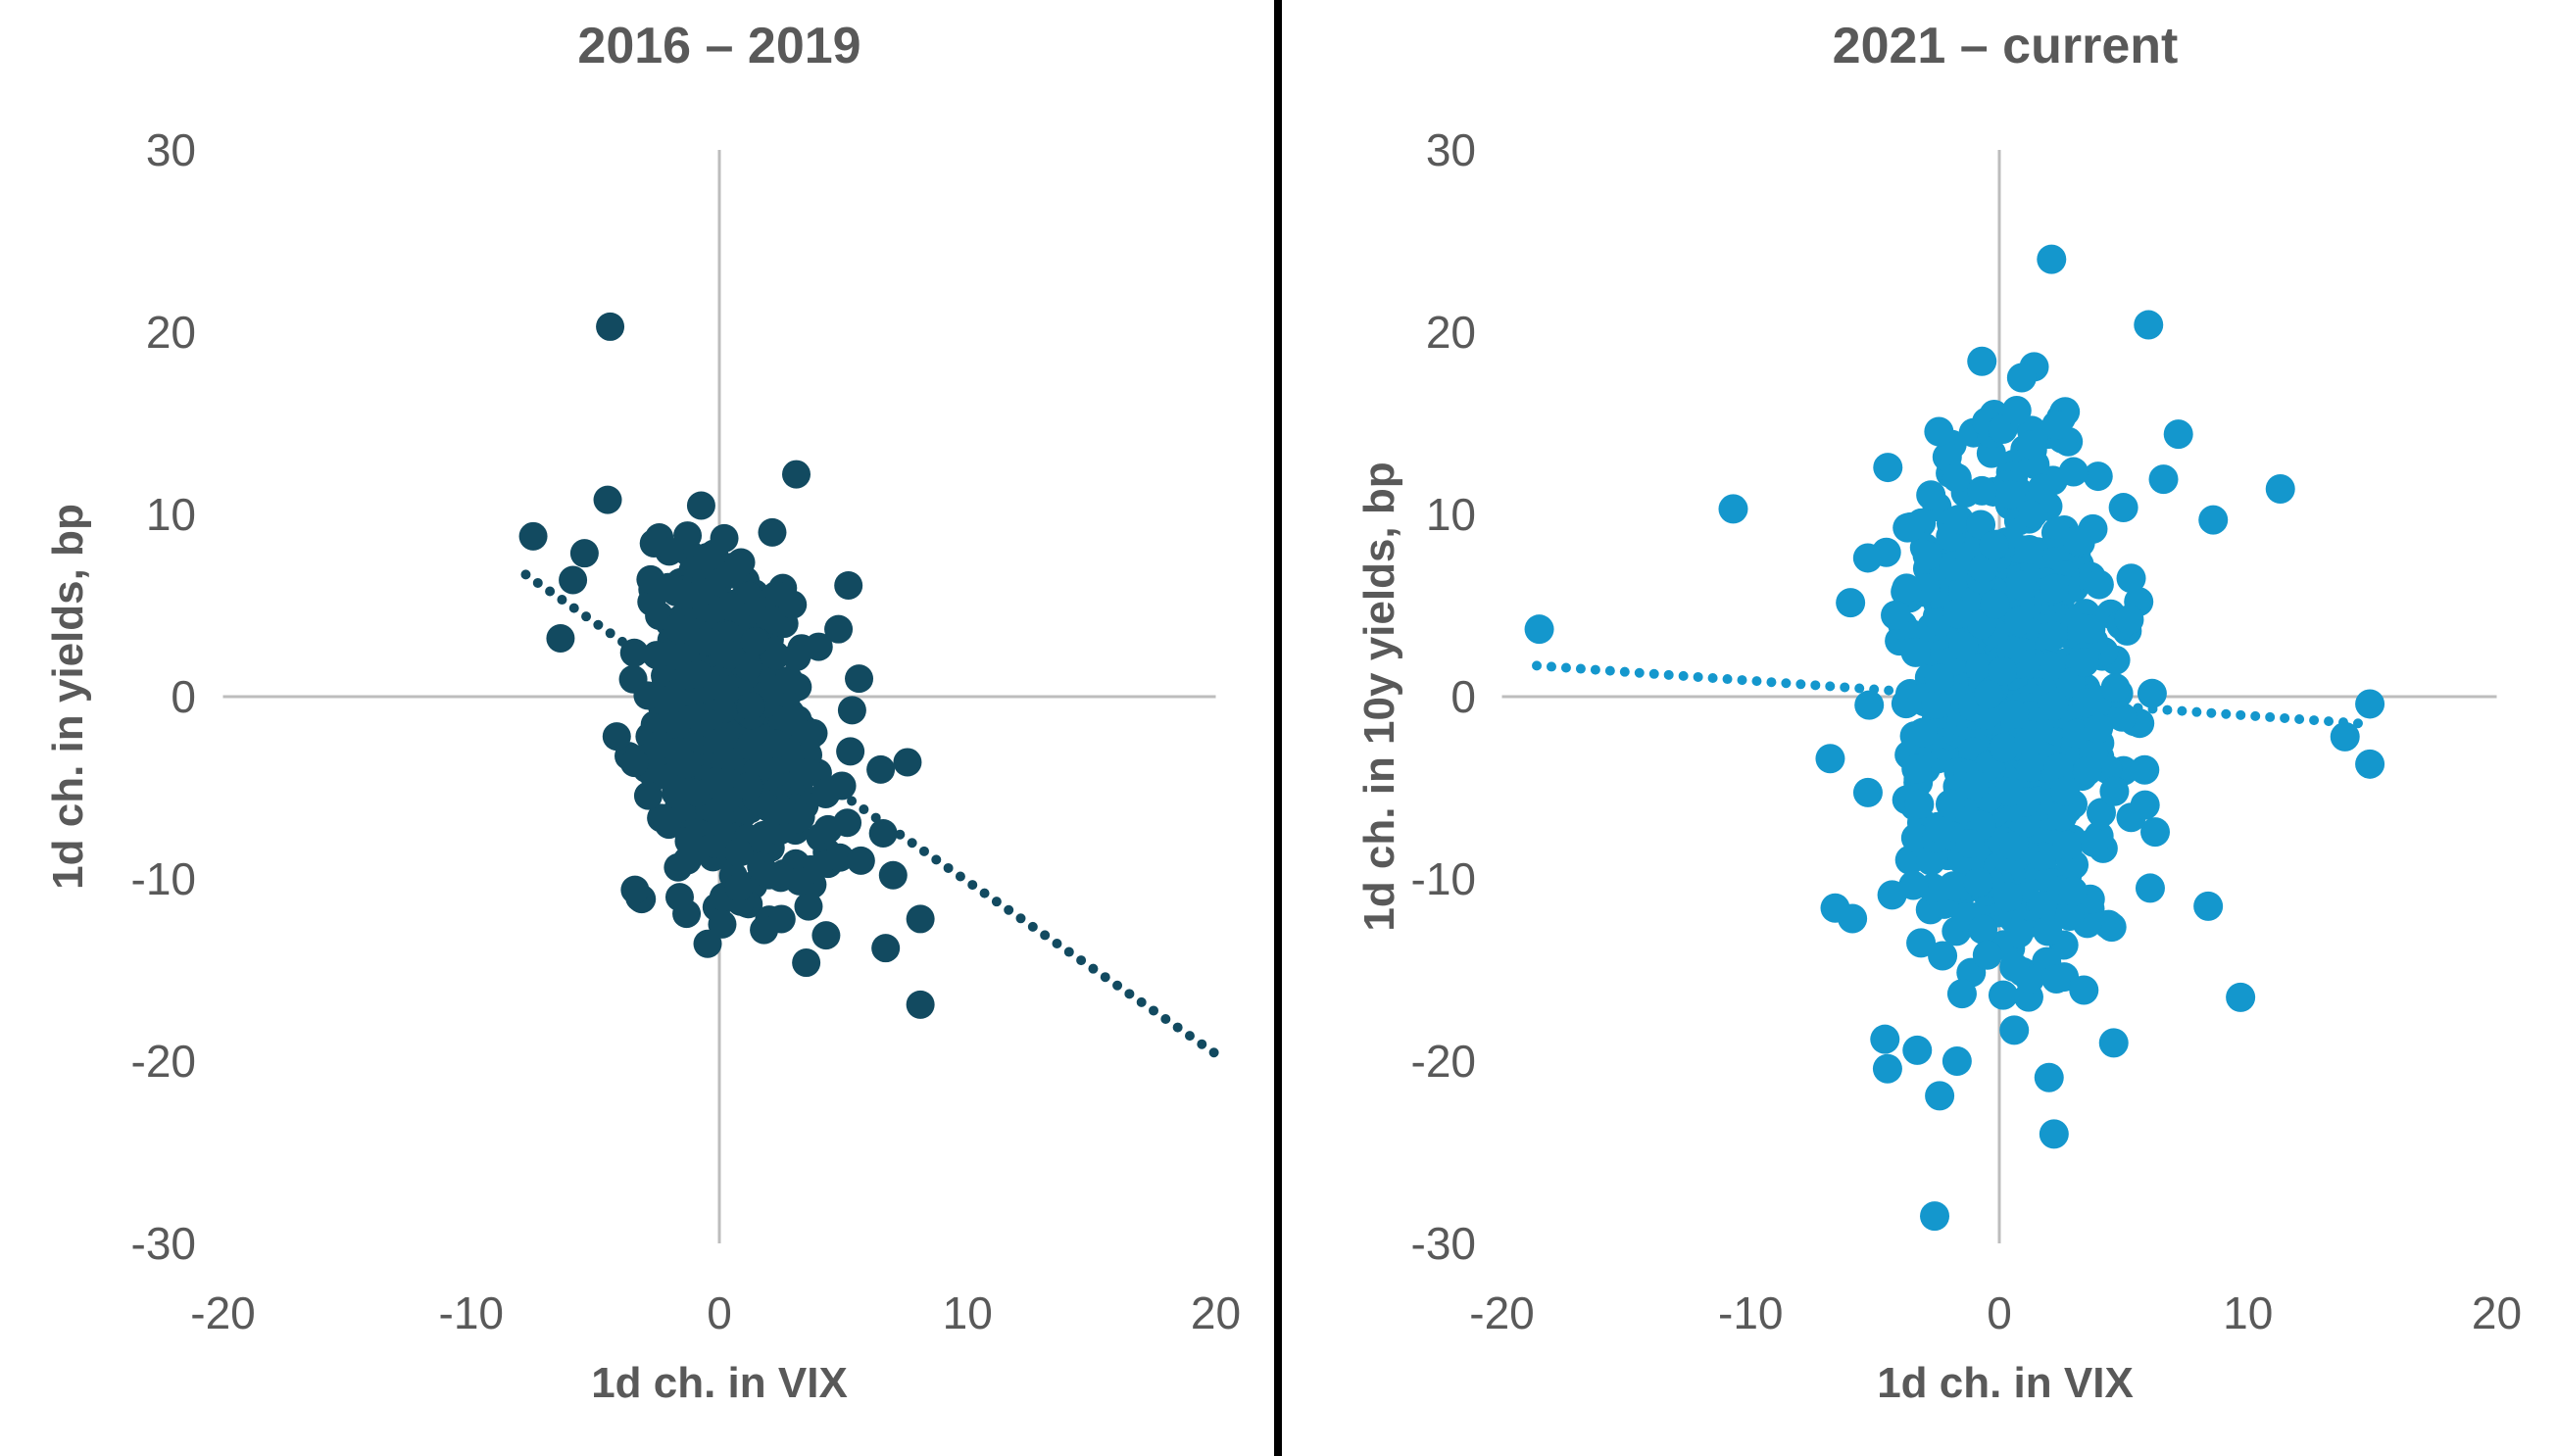 This screenshot has width=2556, height=1456. Describe the element at coordinates (2000, 1312) in the screenshot. I see `right-x-tick-label: 0` at that location.